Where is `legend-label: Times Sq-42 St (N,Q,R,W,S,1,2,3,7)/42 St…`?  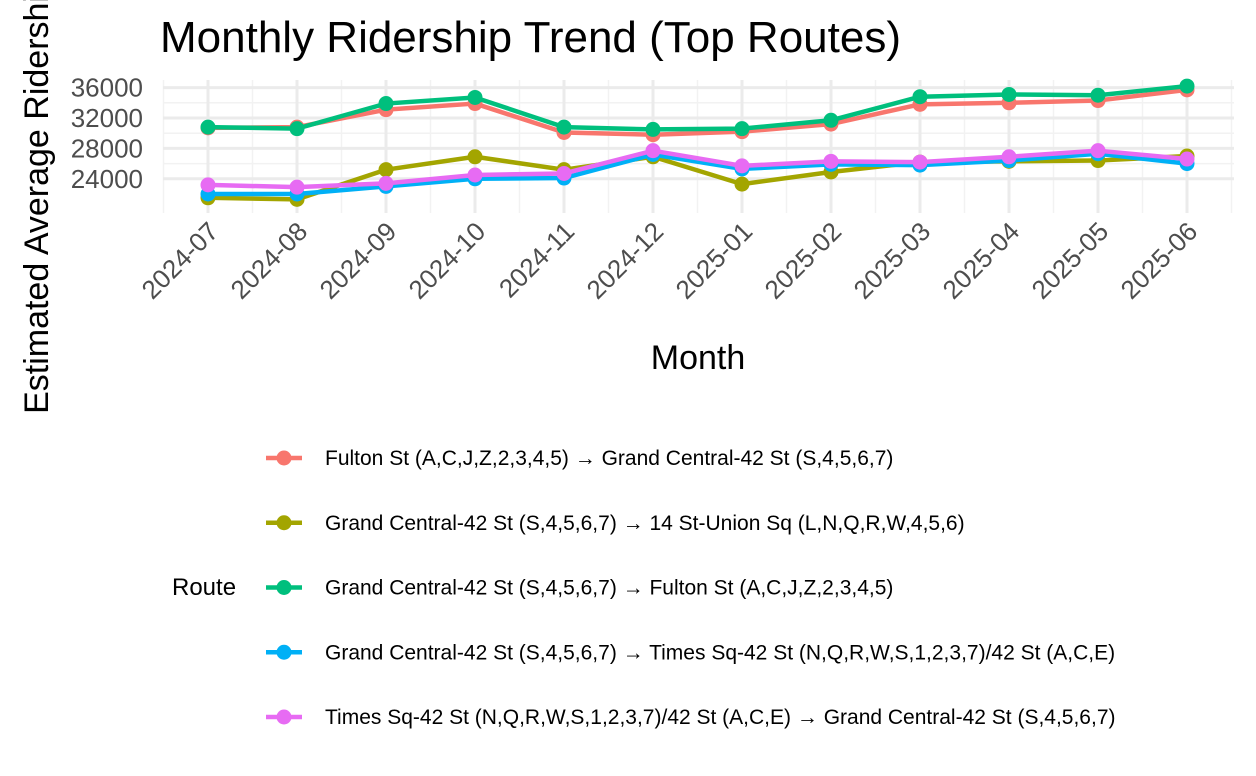
legend-label: Times Sq-42 St (N,Q,R,W,S,1,2,3,7)/42 St… is located at coordinates (720, 717).